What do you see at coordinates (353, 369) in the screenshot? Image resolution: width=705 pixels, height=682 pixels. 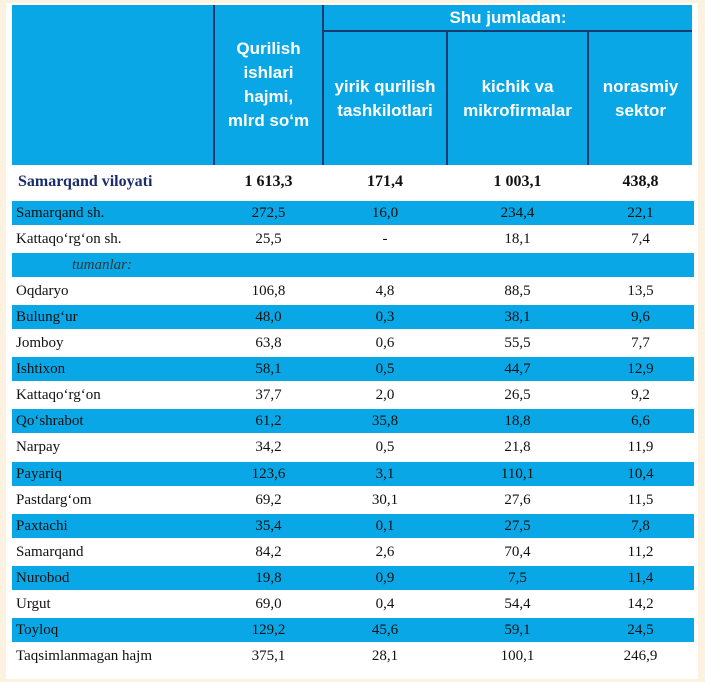 I see `table-row: Ishtixon 58,1 0,5 44,7 12,9` at bounding box center [353, 369].